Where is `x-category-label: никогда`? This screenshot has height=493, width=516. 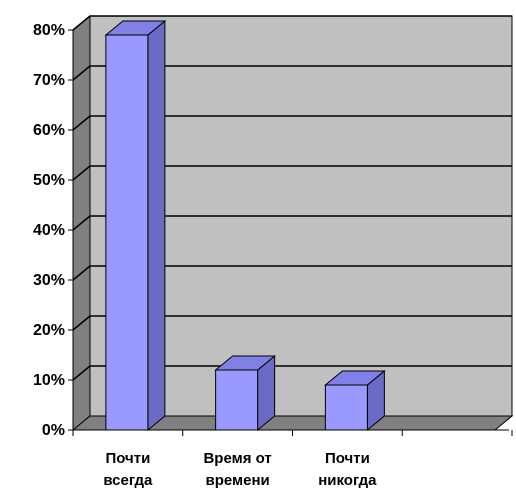 x-category-label: никогда is located at coordinates (347, 480).